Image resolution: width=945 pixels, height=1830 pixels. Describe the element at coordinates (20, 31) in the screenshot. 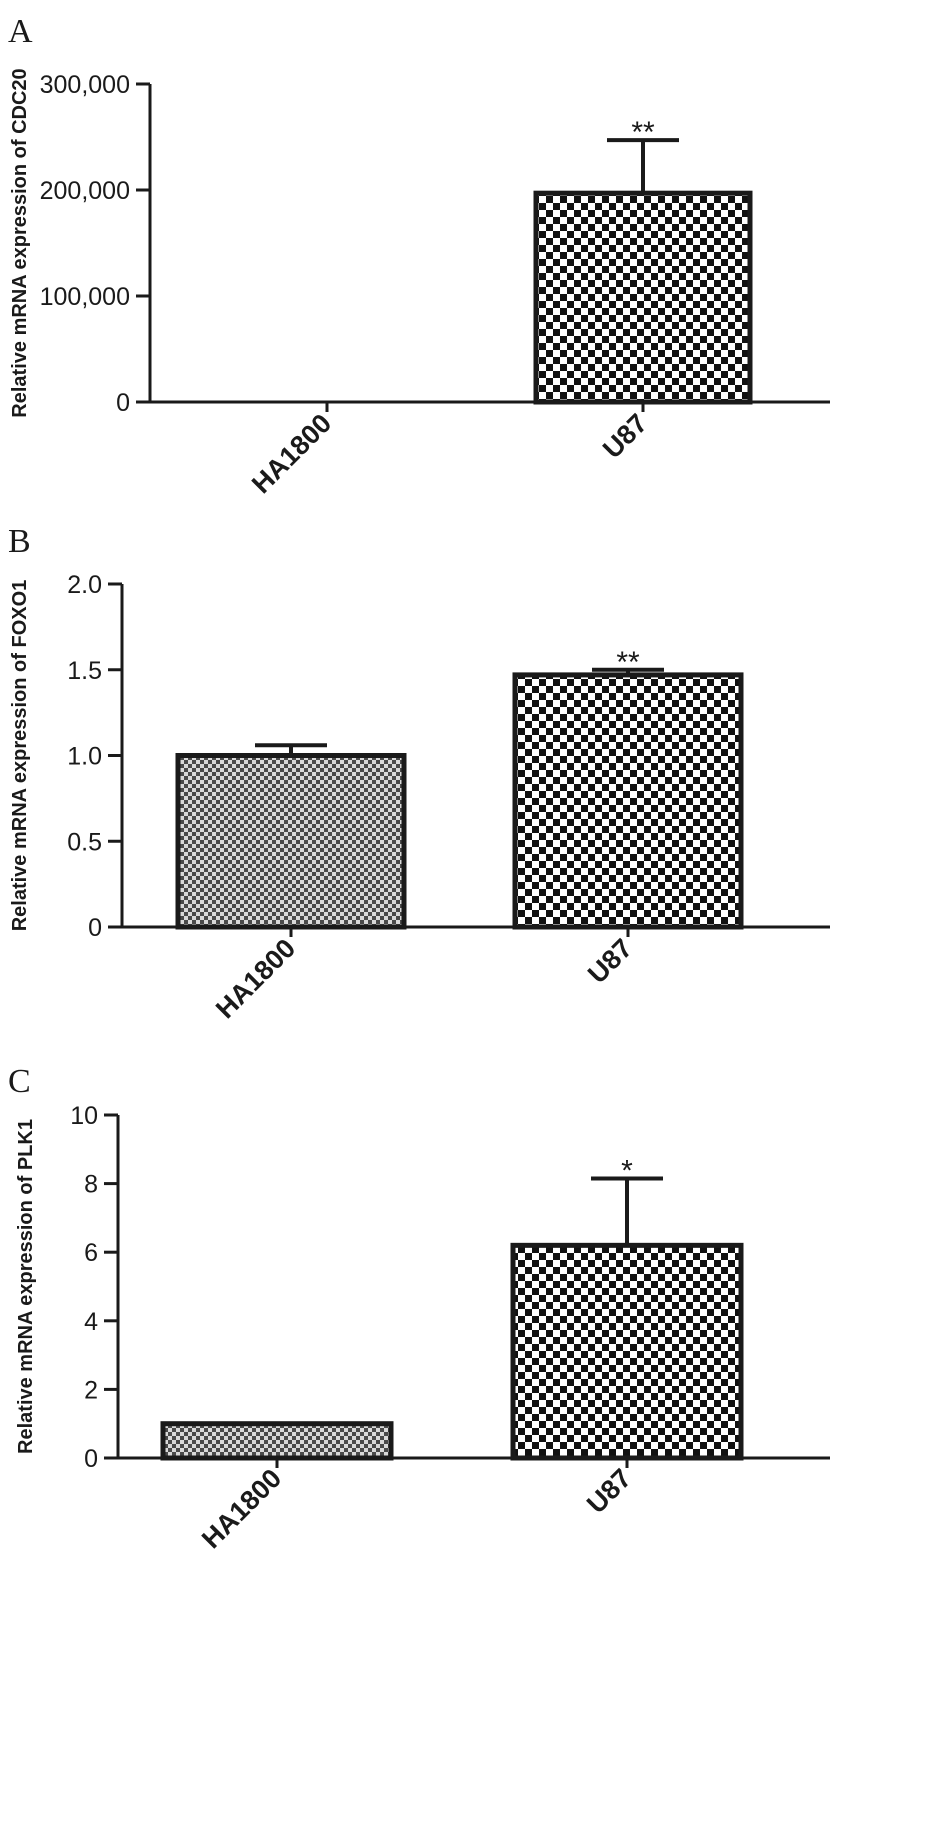

I see `panel-letter: A` at that location.